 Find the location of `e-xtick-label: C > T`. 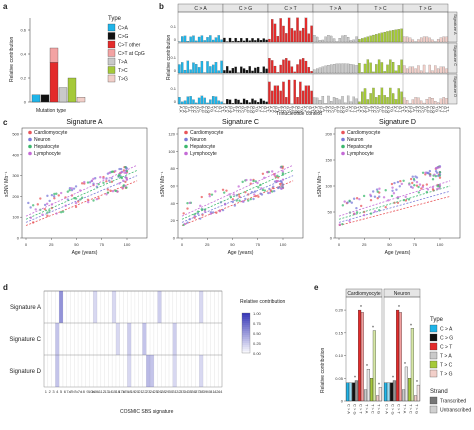

e-xtick-label: C > T is located at coordinates (399, 409).